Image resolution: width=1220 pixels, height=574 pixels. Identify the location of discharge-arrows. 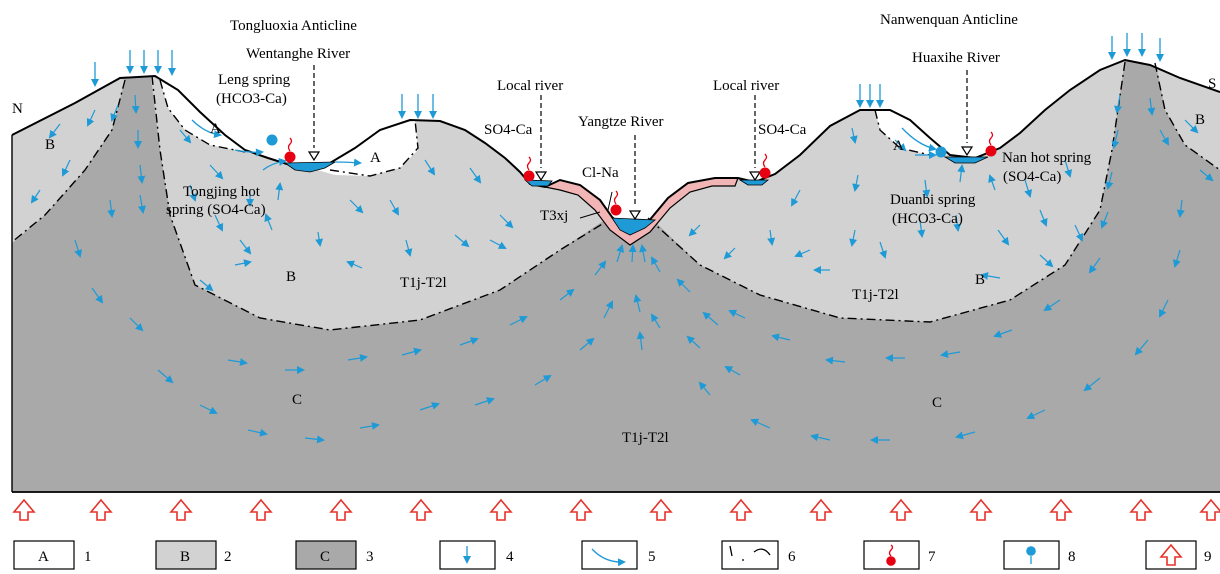
(564, 145).